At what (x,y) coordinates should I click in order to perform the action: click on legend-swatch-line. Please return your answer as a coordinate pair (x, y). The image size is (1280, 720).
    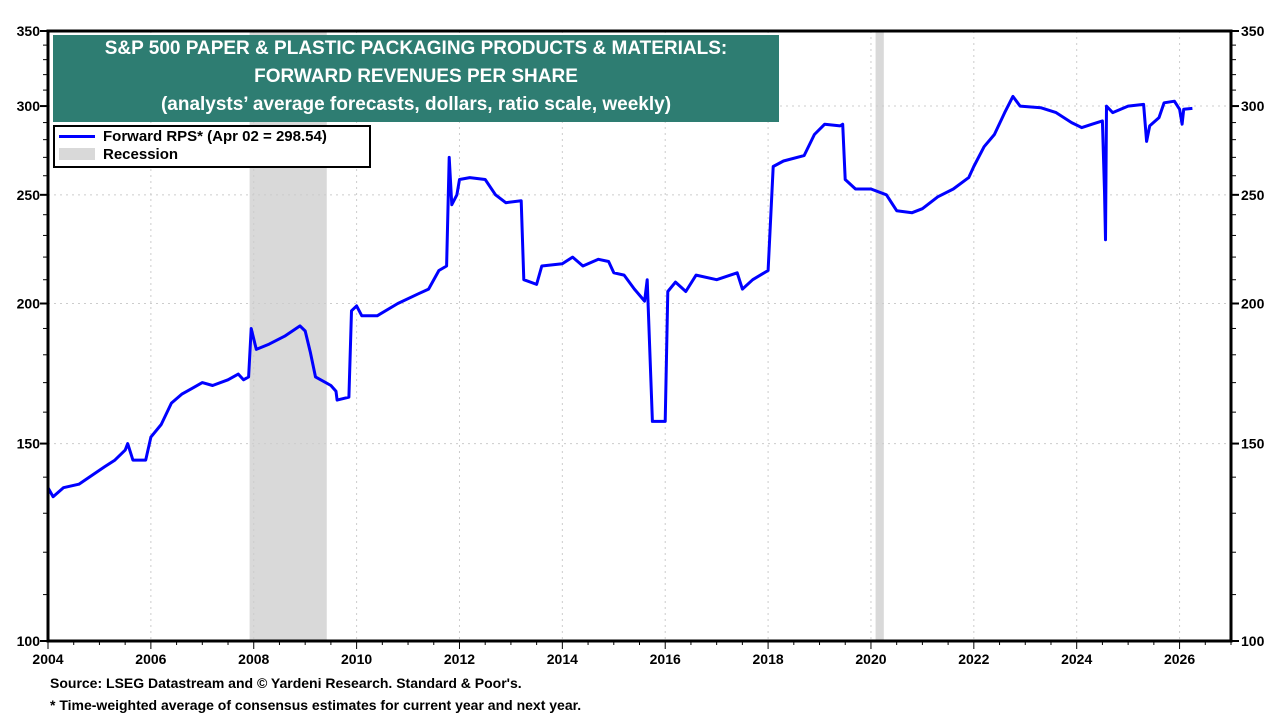
    Looking at the image, I should click on (77, 136).